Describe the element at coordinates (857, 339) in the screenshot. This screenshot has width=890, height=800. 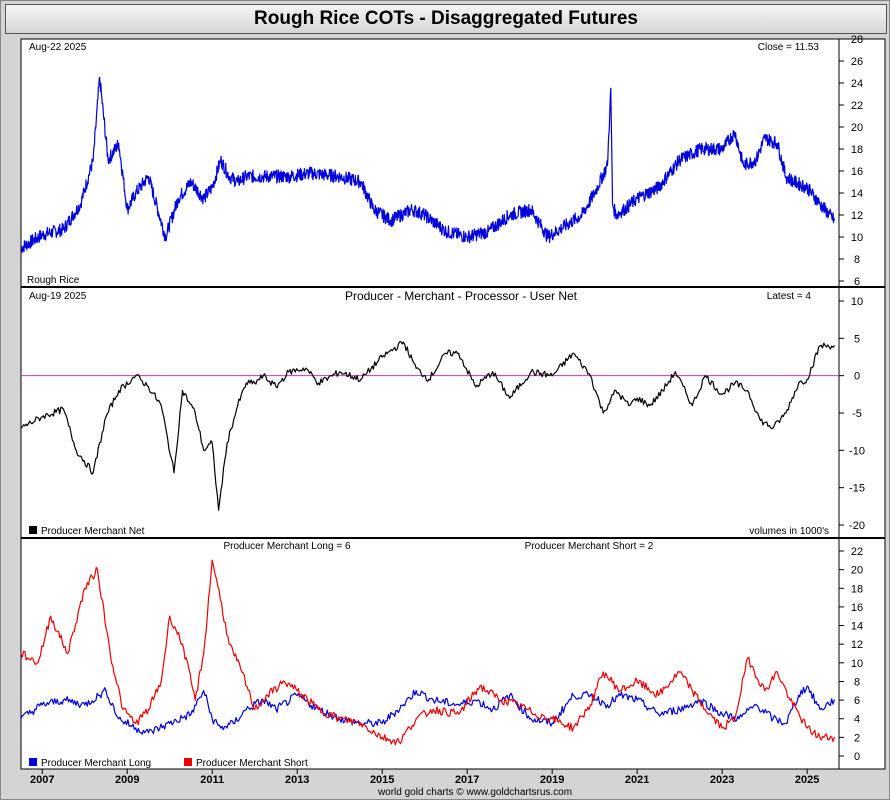
I see `y-tick-label: 5` at that location.